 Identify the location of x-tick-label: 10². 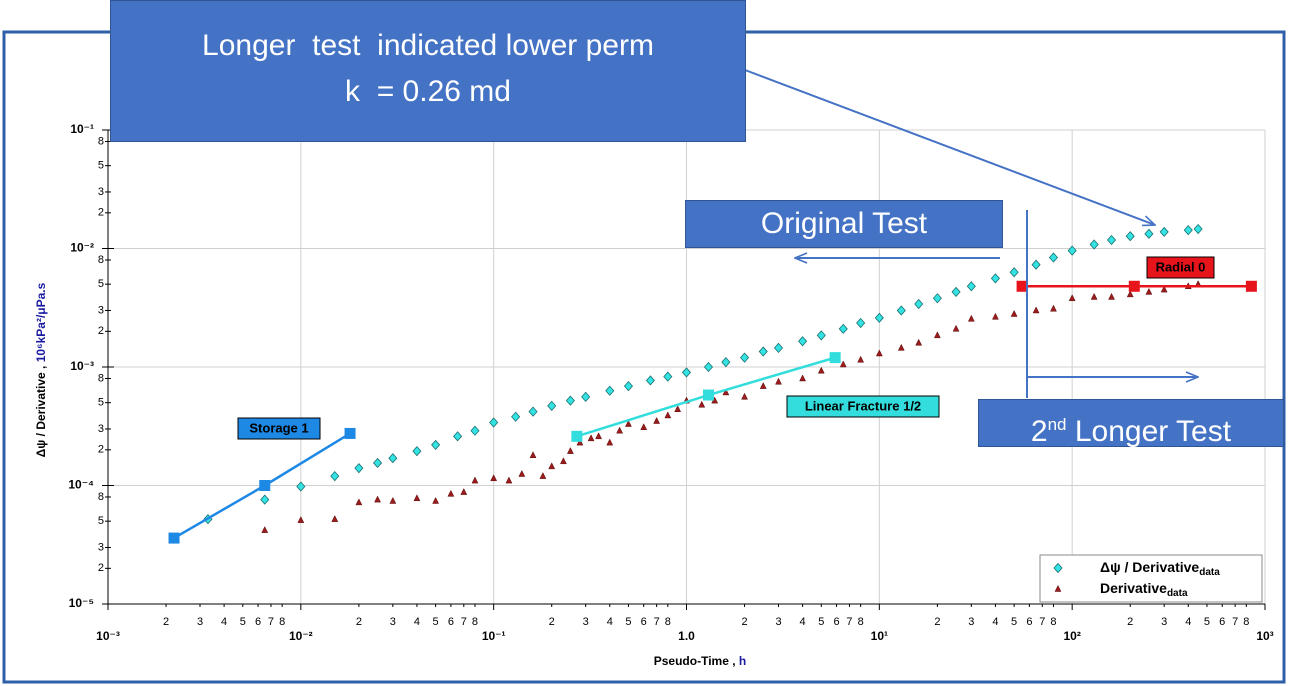
(1071, 636).